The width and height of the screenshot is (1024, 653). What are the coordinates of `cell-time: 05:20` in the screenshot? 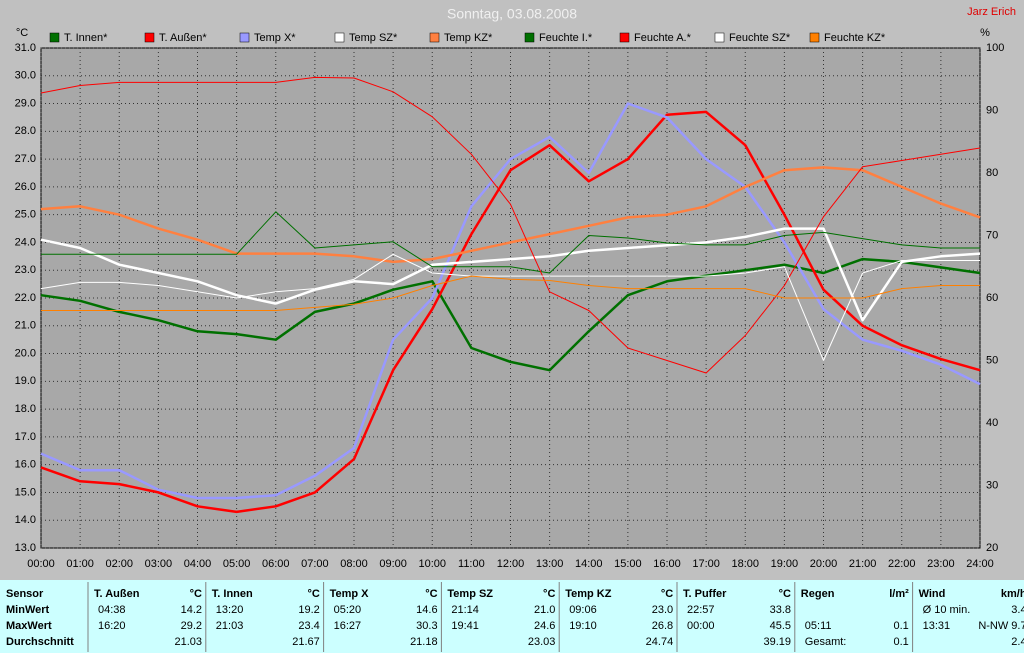 It's located at (348, 610).